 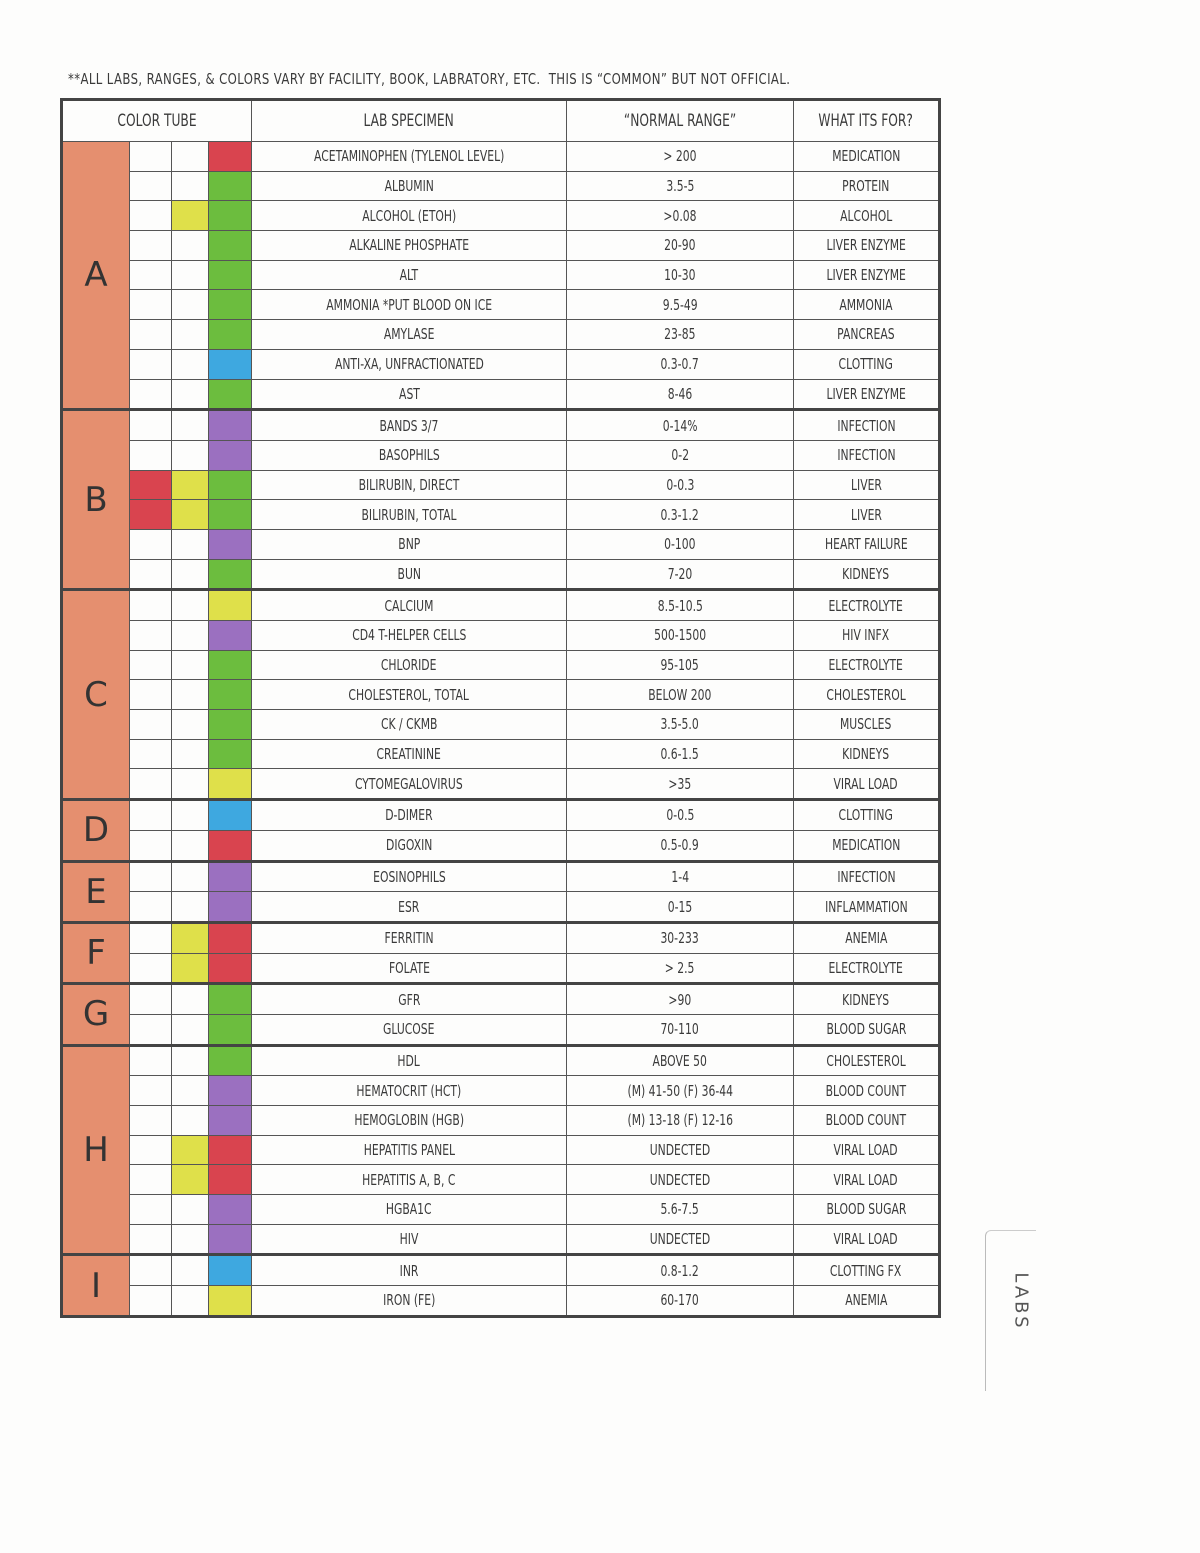 I want to click on purpose: MUSCLES, so click(x=866, y=724).